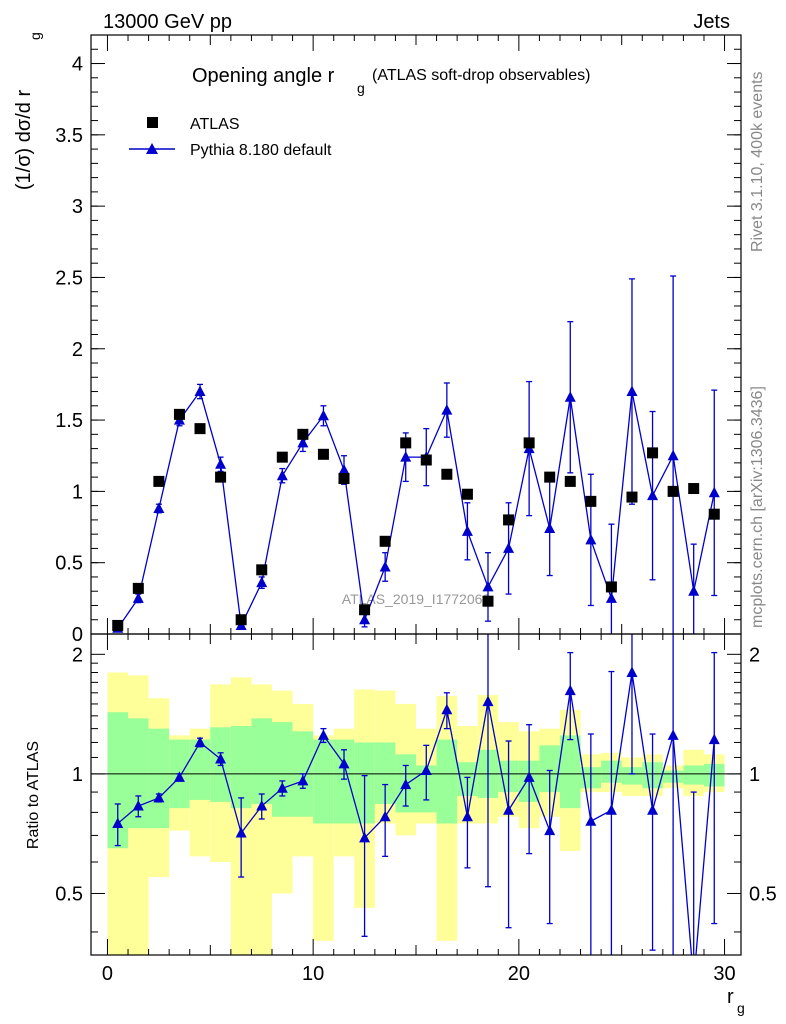 This screenshot has width=786, height=1024. What do you see at coordinates (24, 140) in the screenshot?
I see `upper-ylabel: (1/σ) dσ/d r` at bounding box center [24, 140].